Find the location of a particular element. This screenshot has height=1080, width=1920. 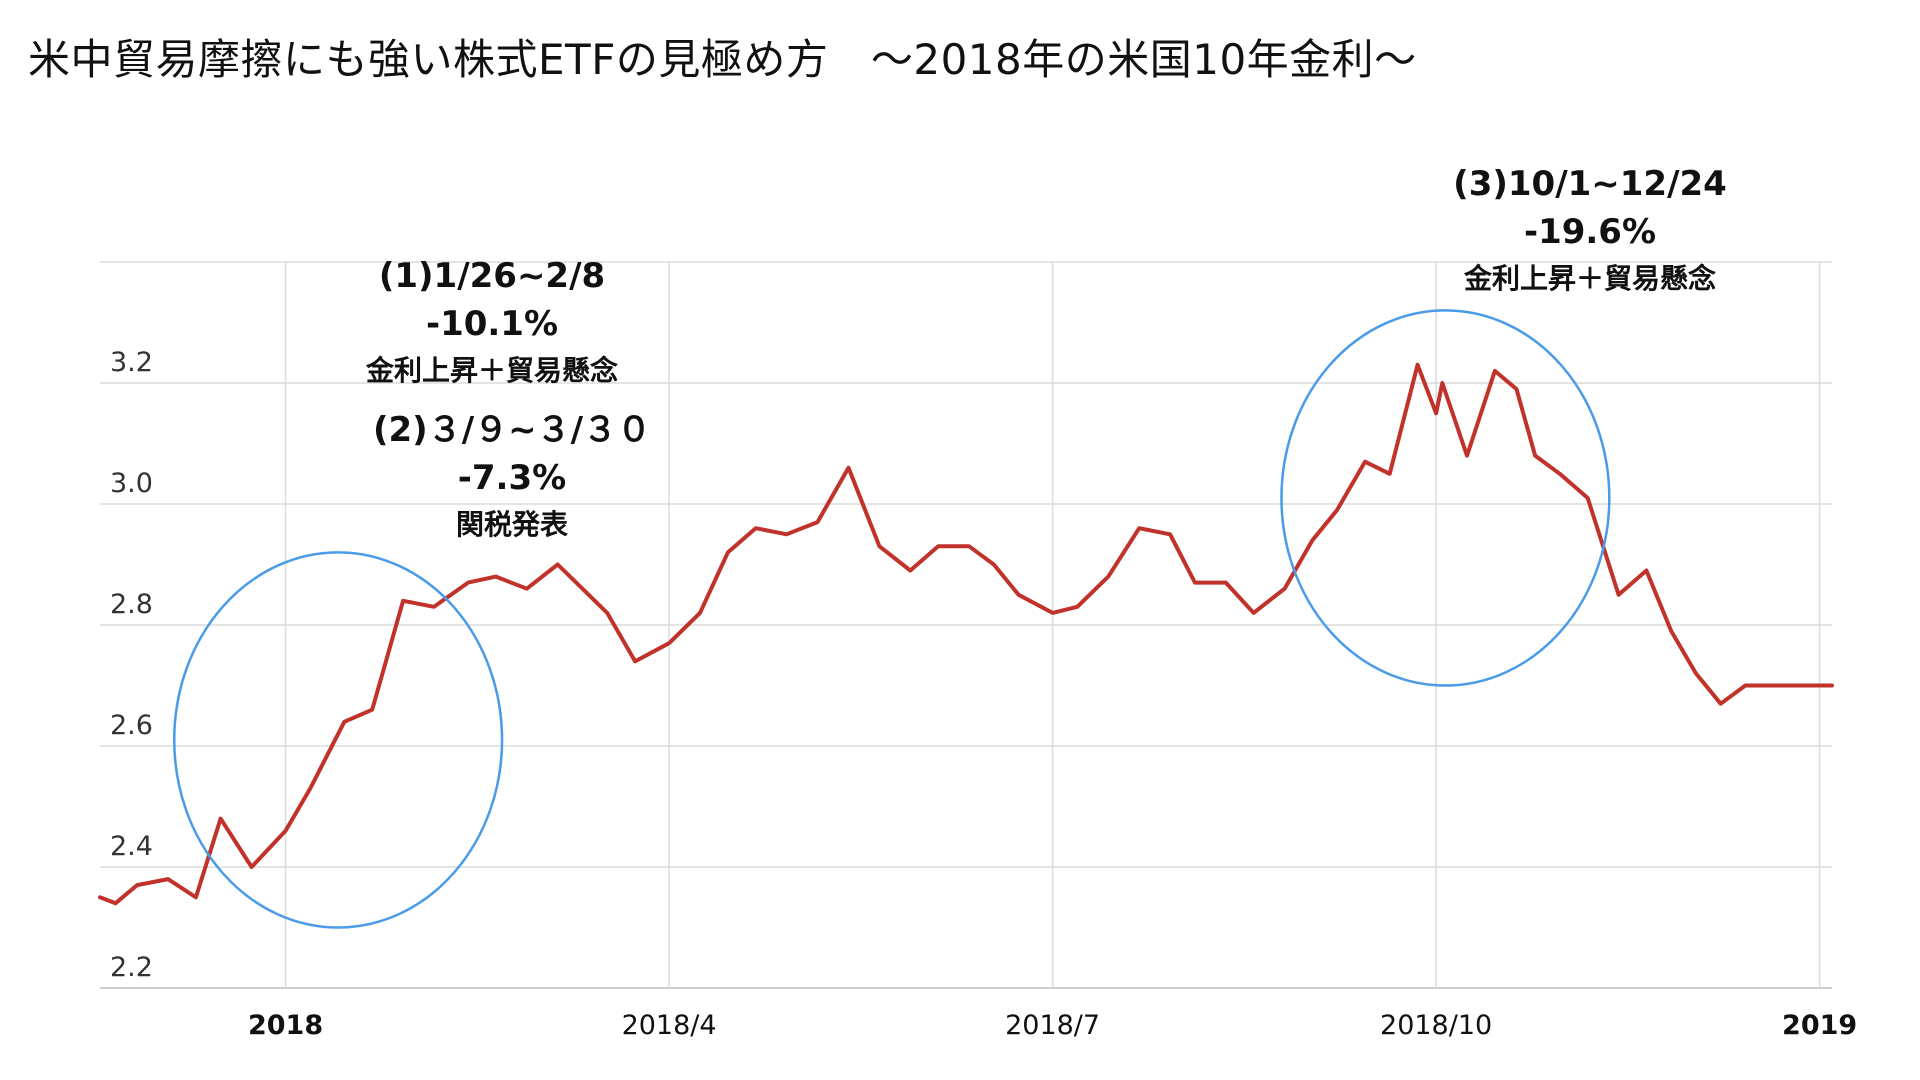

page-title: 米中貿易摩擦にも強い株式ETFの見極め方 ～2018年の米国10年金利～ is located at coordinates (722, 59).